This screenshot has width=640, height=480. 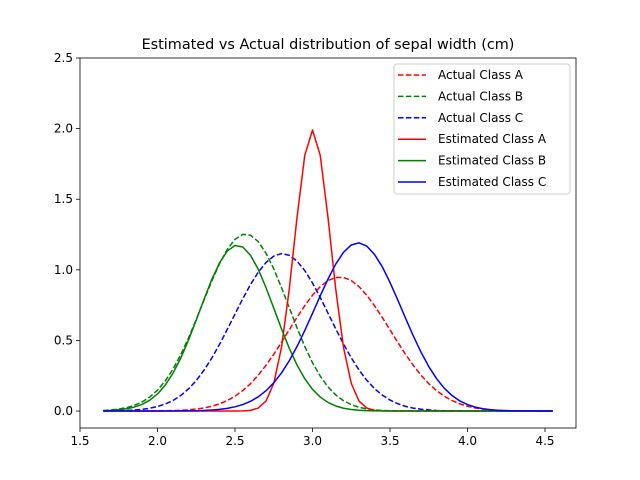 I want to click on y-tick-label: 1.5, so click(x=63, y=199).